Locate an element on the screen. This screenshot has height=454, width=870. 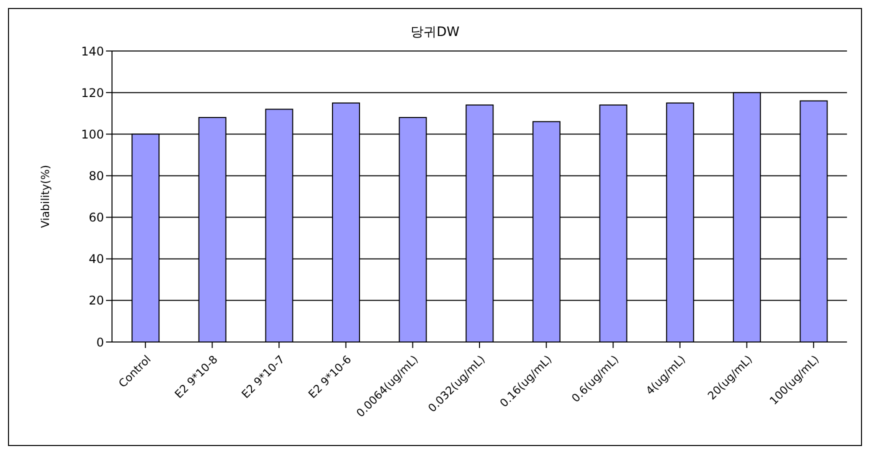
y-tick-label: 140 is located at coordinates (92, 51).